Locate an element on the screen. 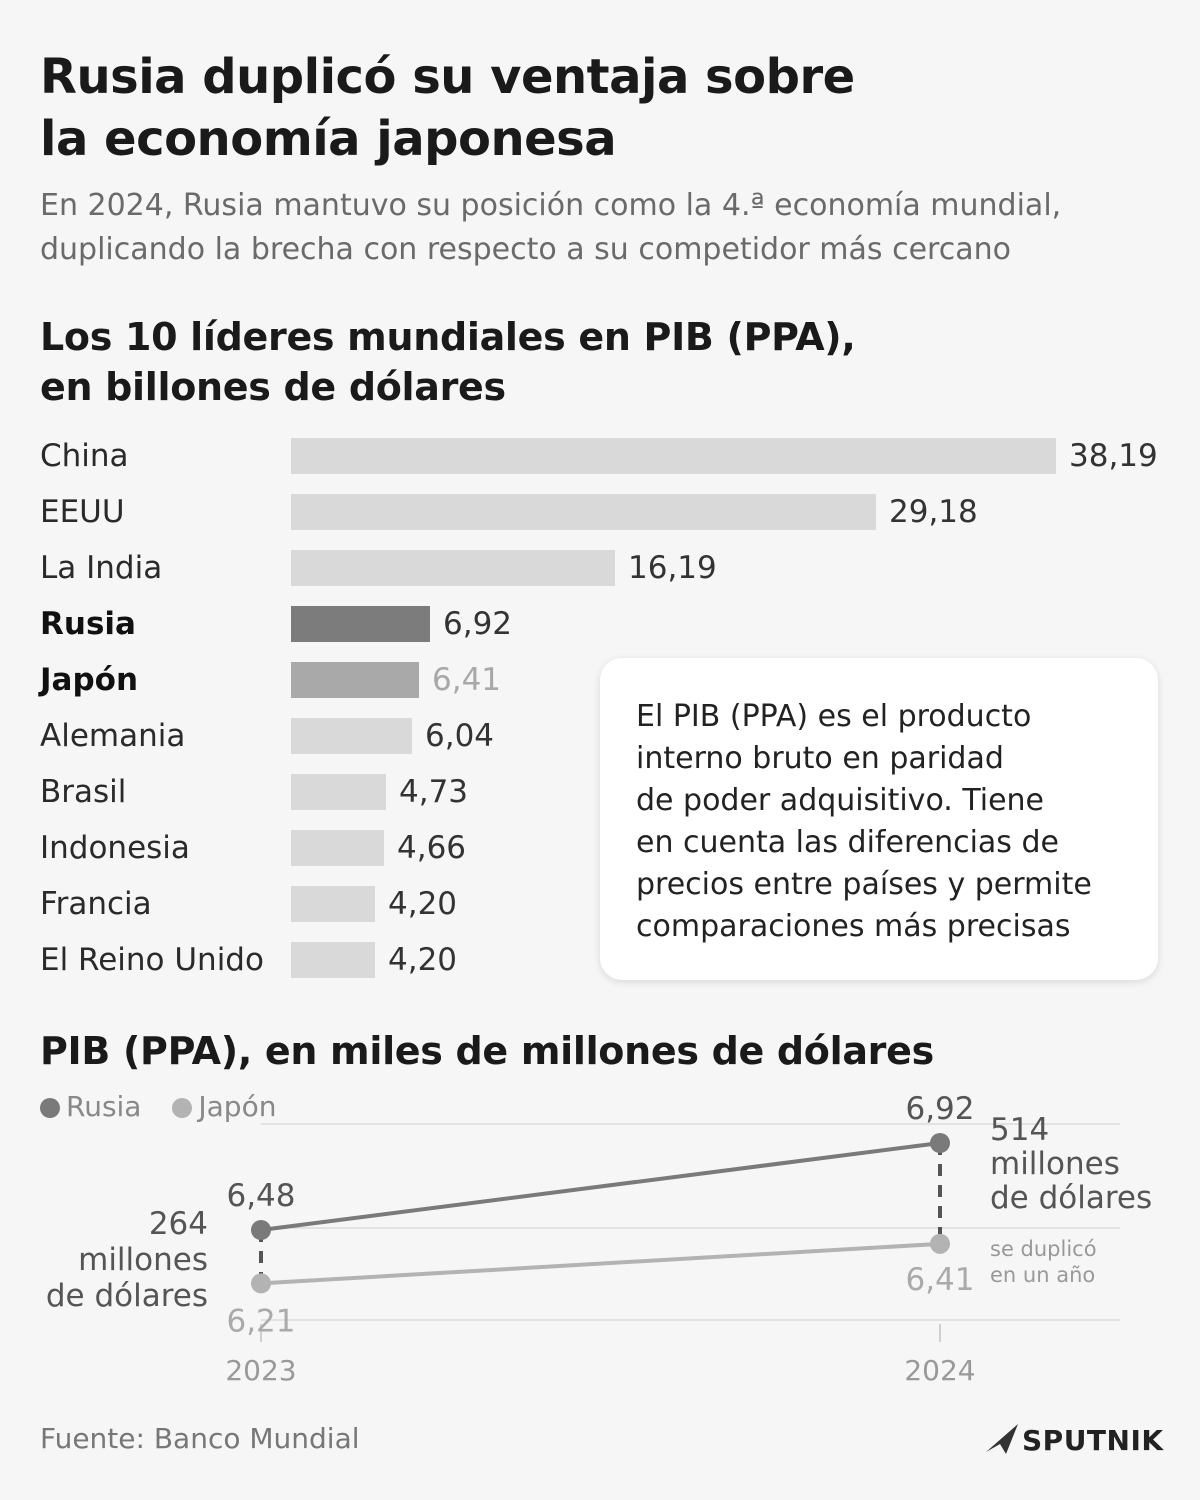 The height and width of the screenshot is (1500, 1200). gap-annotation-2023: de dólares is located at coordinates (127, 1296).